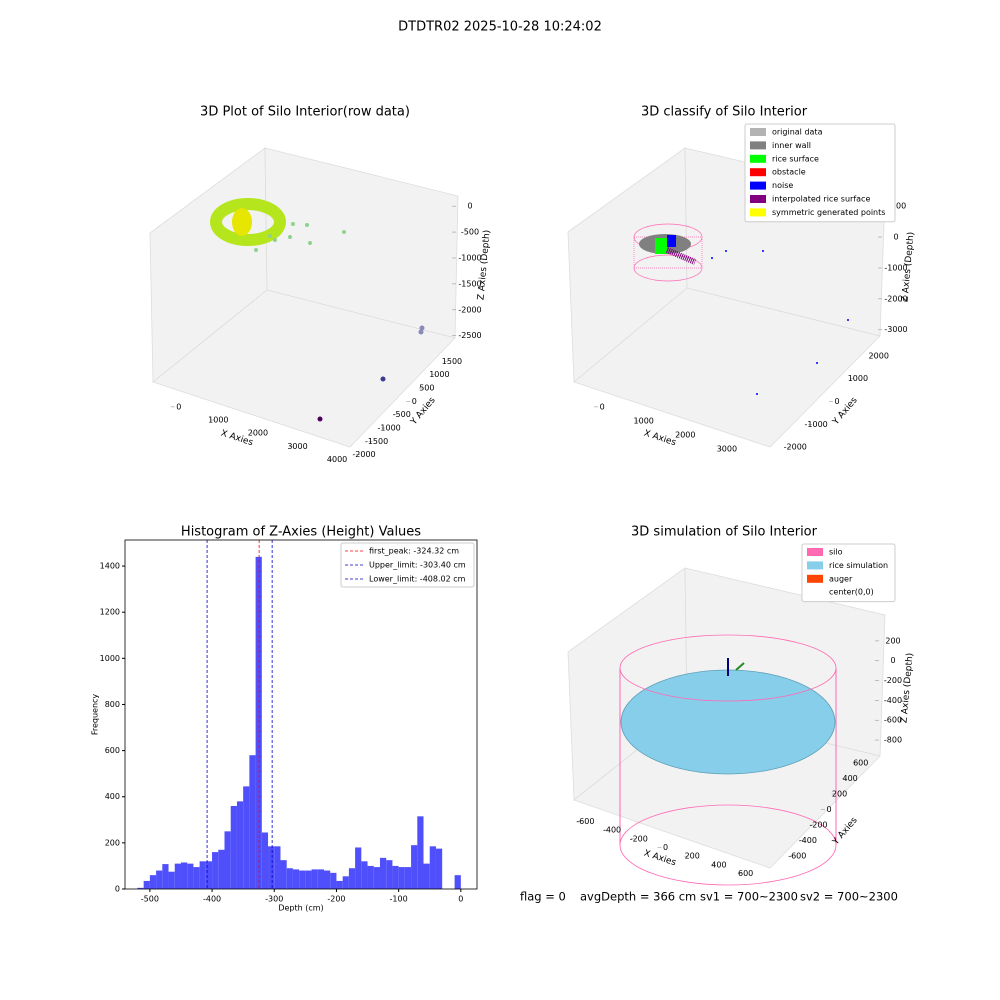  What do you see at coordinates (893, 680) in the screenshot?
I see `z-tick-label: -200` at bounding box center [893, 680].